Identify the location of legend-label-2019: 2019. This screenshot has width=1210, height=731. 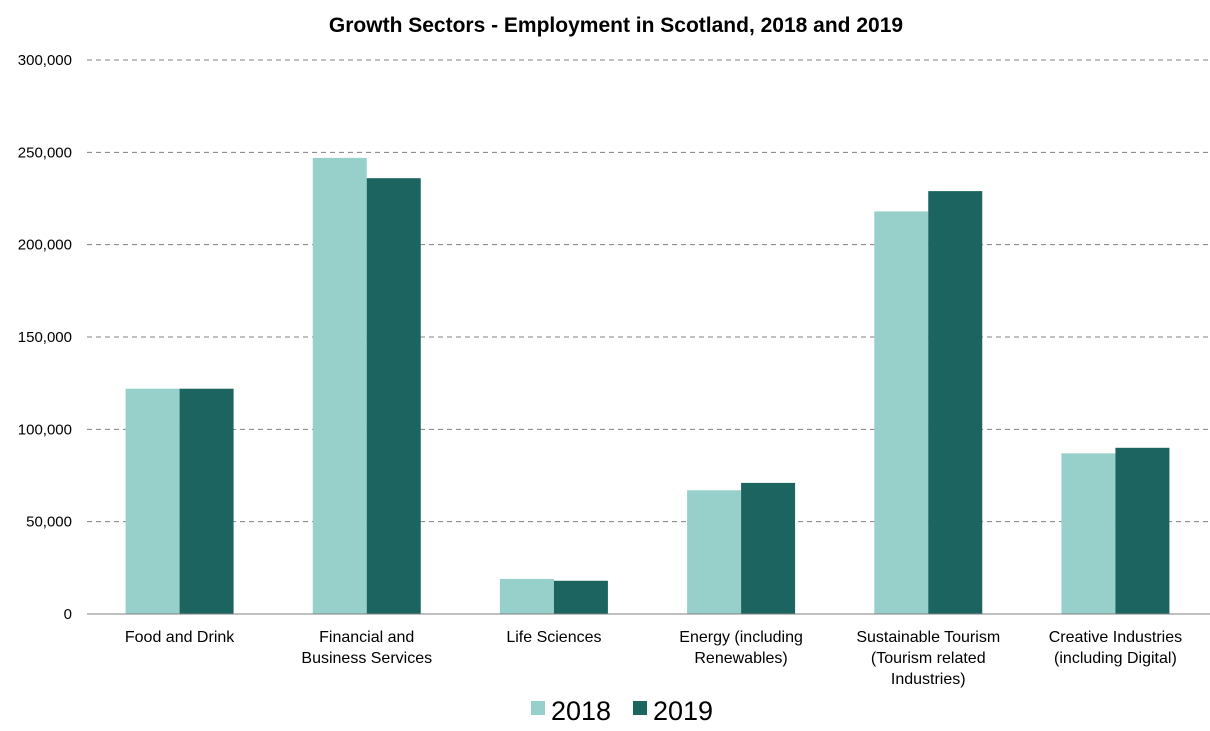
(683, 711).